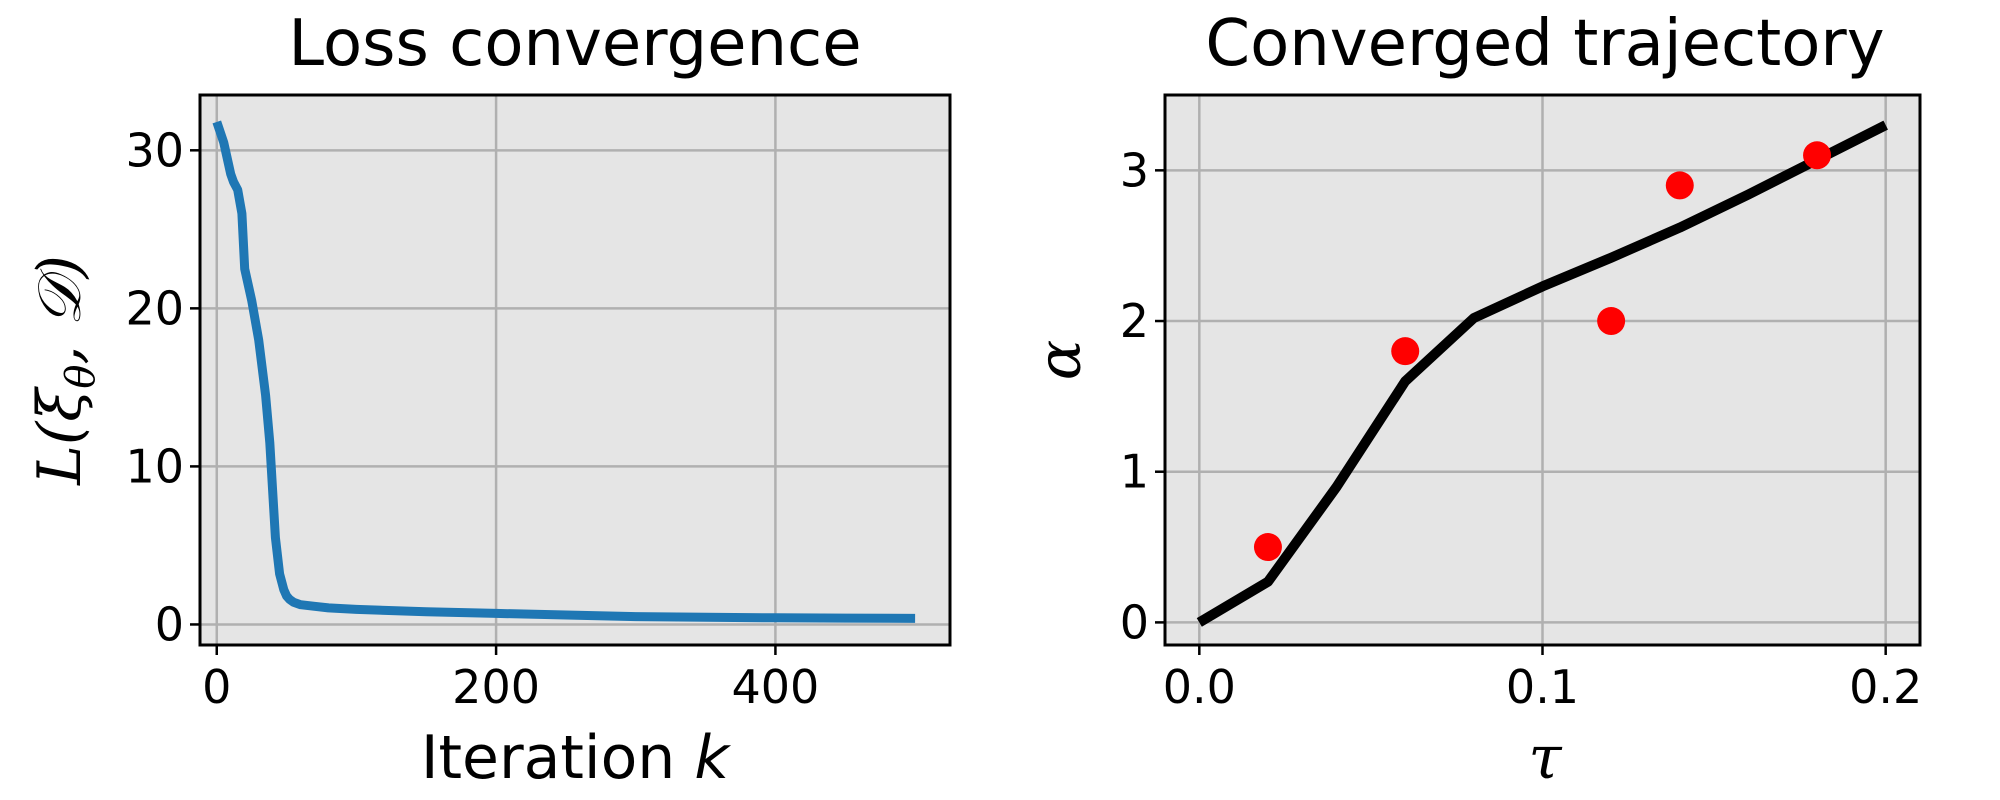 The width and height of the screenshot is (2000, 800). What do you see at coordinates (216, 687) in the screenshot?
I see `x-tick-label: 0` at bounding box center [216, 687].